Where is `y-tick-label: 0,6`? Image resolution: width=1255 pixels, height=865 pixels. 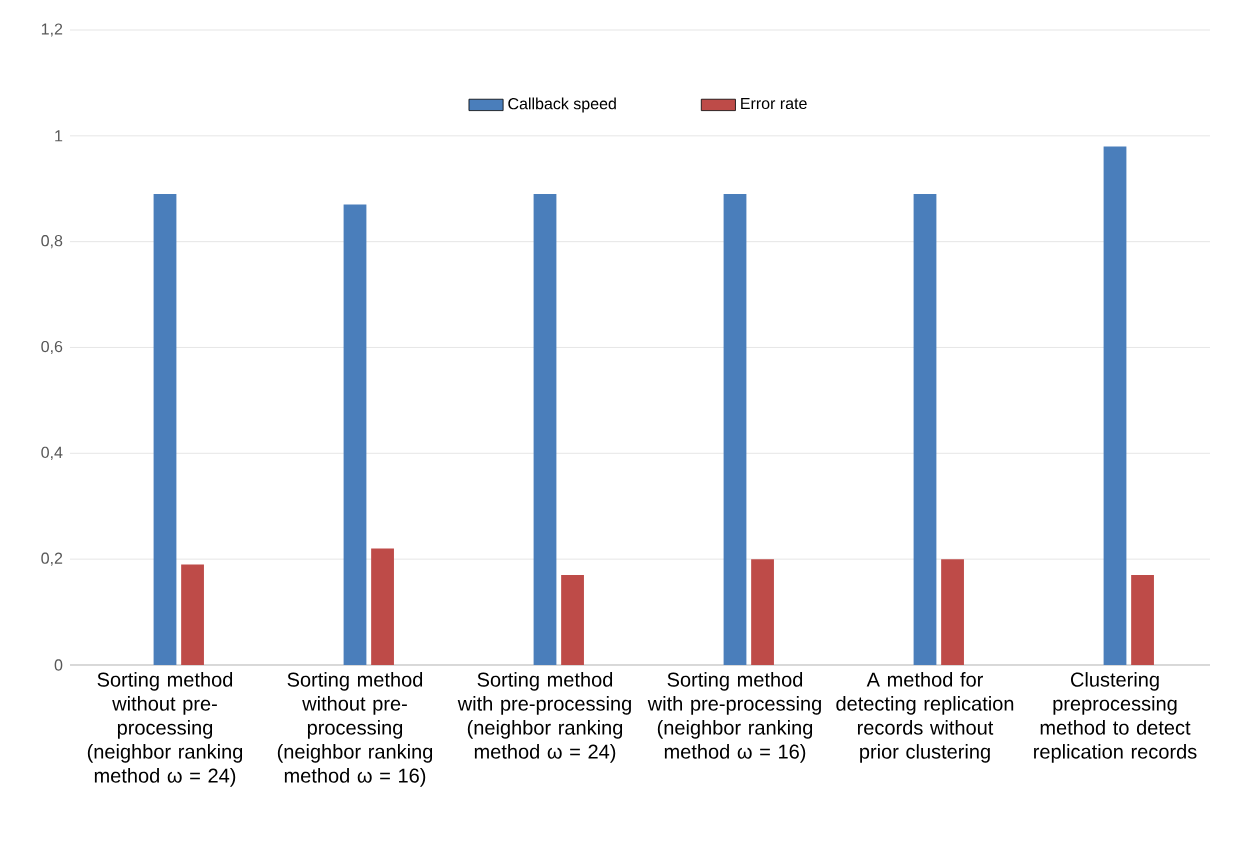 y-tick-label: 0,6 is located at coordinates (52, 347).